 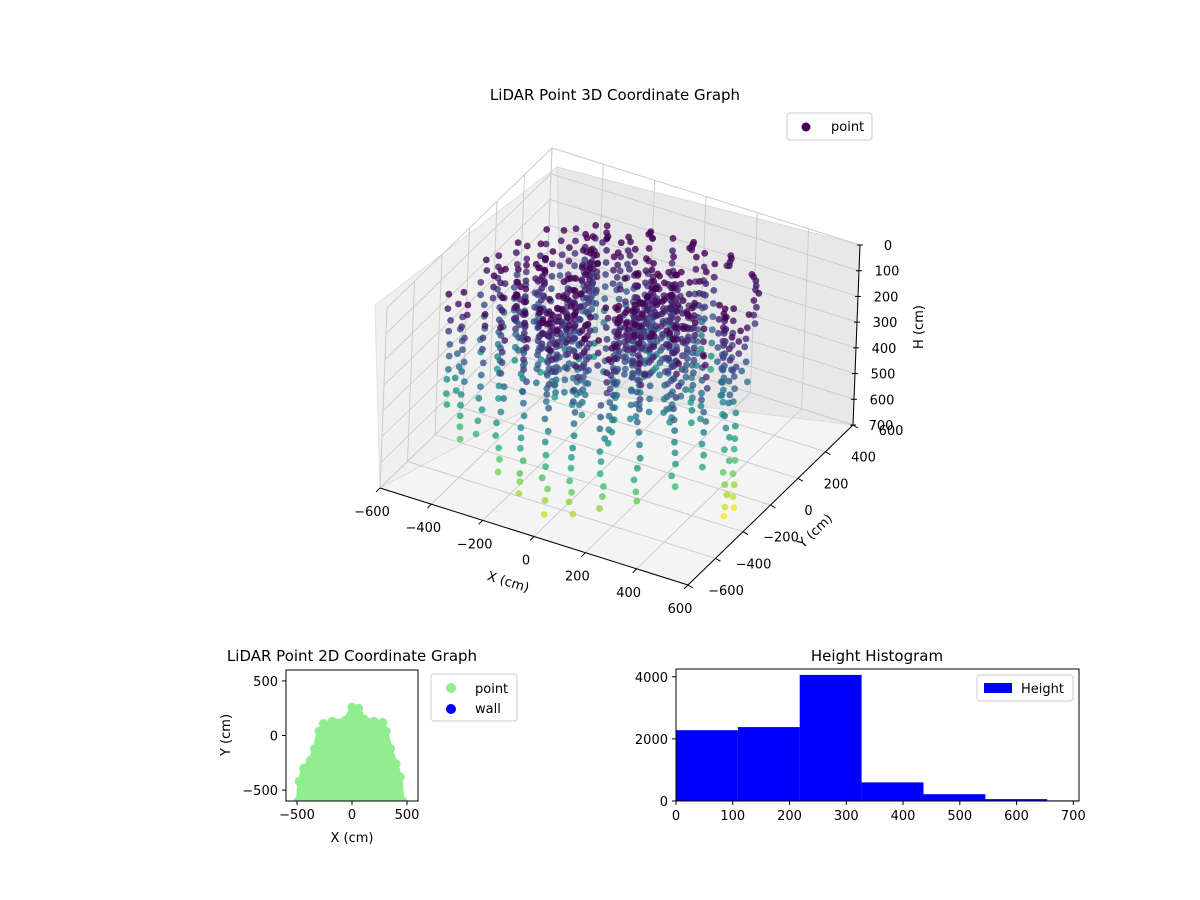 What do you see at coordinates (1016, 816) in the screenshot?
I see `x-tick-label-histogram: 600` at bounding box center [1016, 816].